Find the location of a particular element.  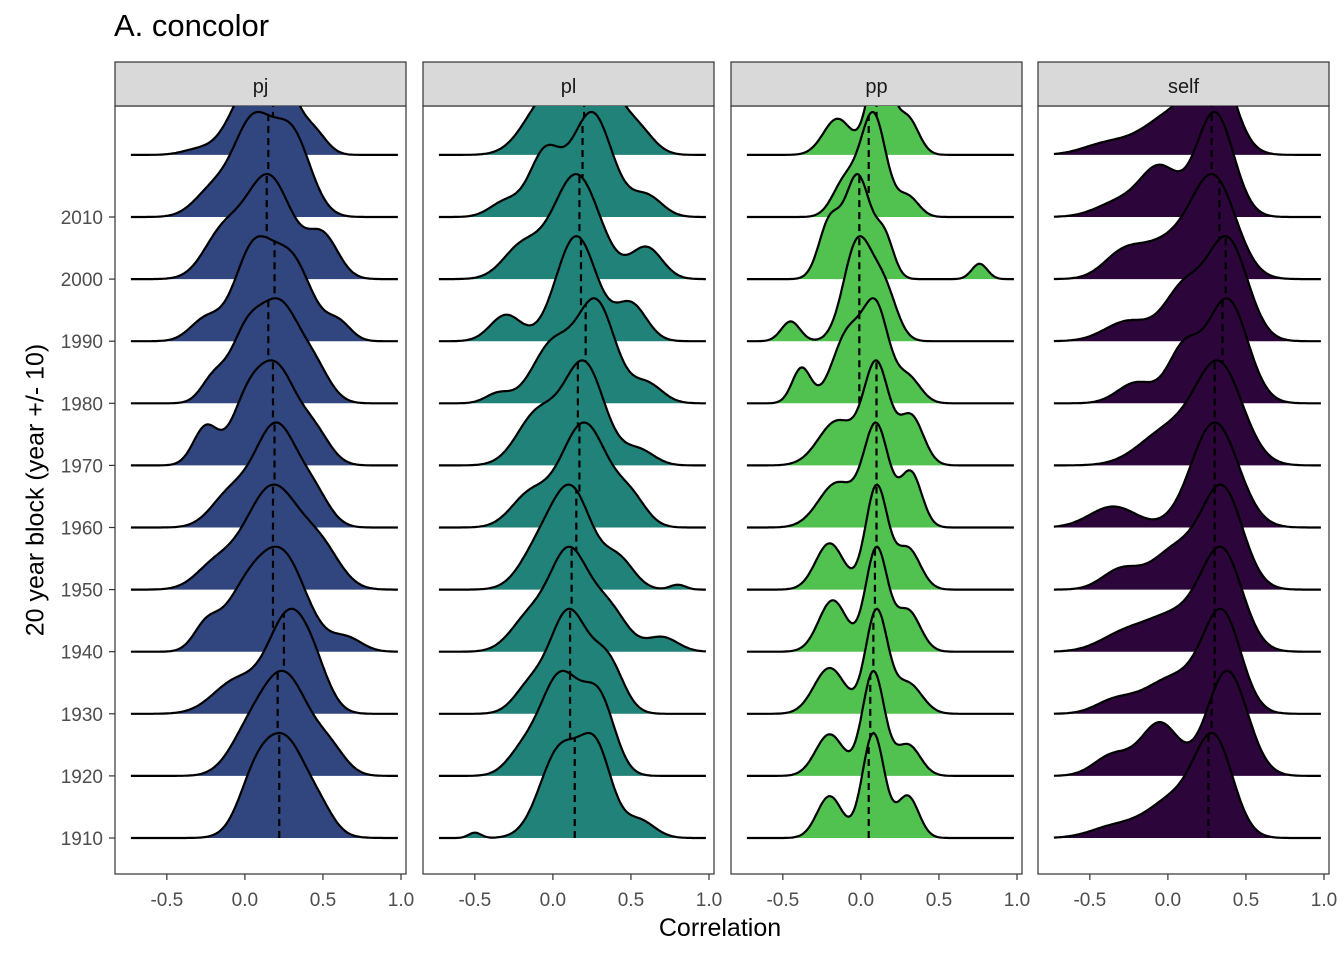

facet-strip-label: pj is located at coordinates (261, 87).